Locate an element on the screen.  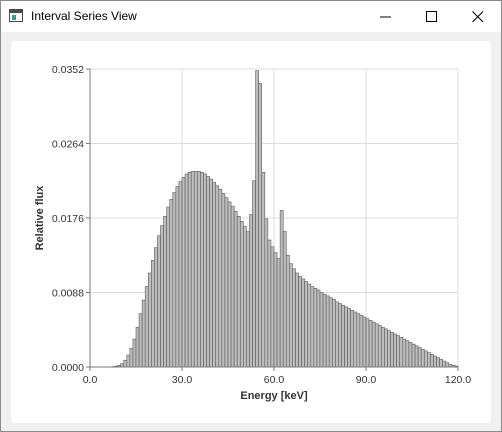
close-button is located at coordinates (478, 16).